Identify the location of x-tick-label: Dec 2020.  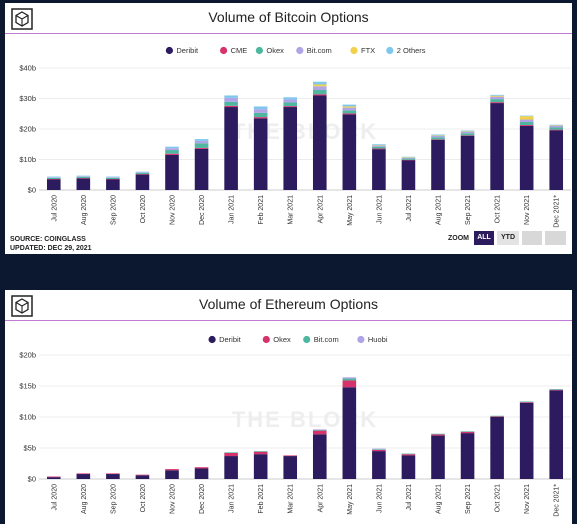
(202, 210).